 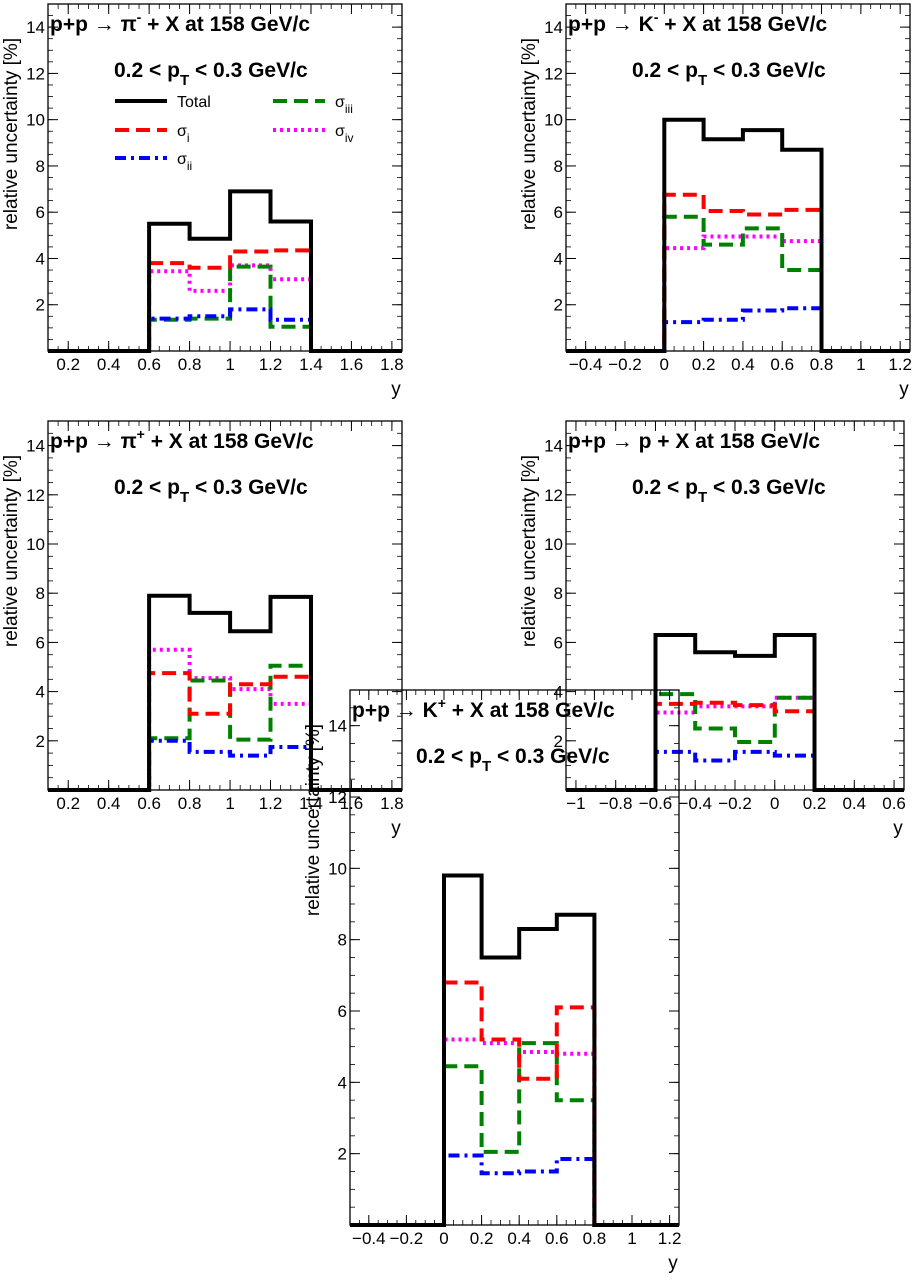 I want to click on chart-title: p+p → p + X at 158 GeV/c, so click(x=694, y=441).